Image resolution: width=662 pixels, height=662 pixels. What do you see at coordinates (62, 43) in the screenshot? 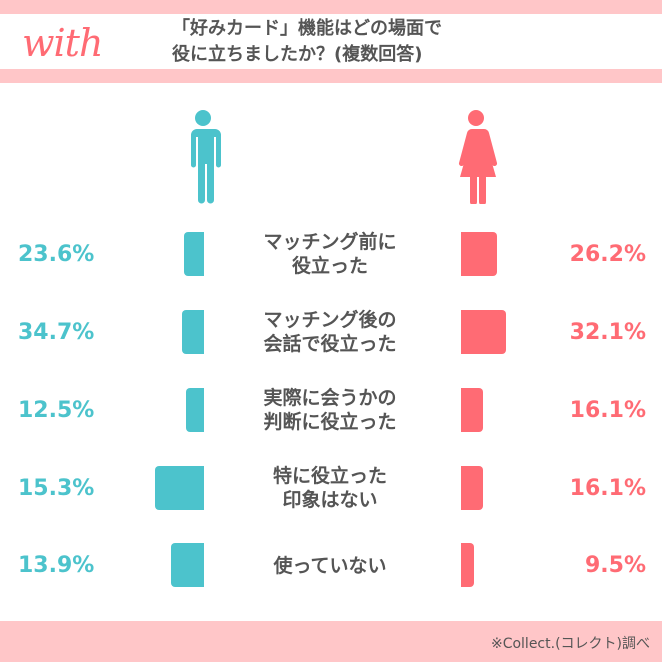
I see `with-logo: with` at bounding box center [62, 43].